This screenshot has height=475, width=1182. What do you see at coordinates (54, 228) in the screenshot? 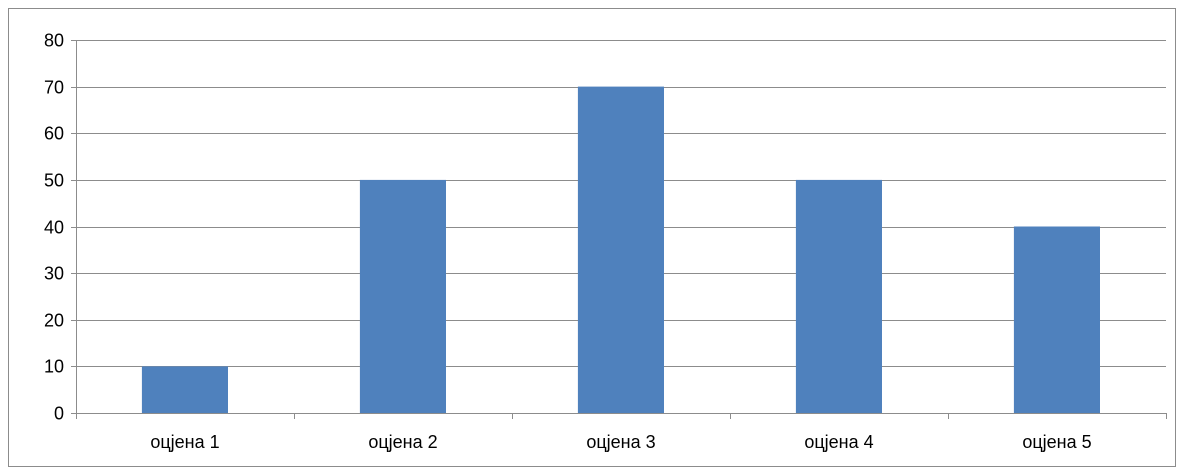
I see `ytick-label-40: 40` at bounding box center [54, 228].